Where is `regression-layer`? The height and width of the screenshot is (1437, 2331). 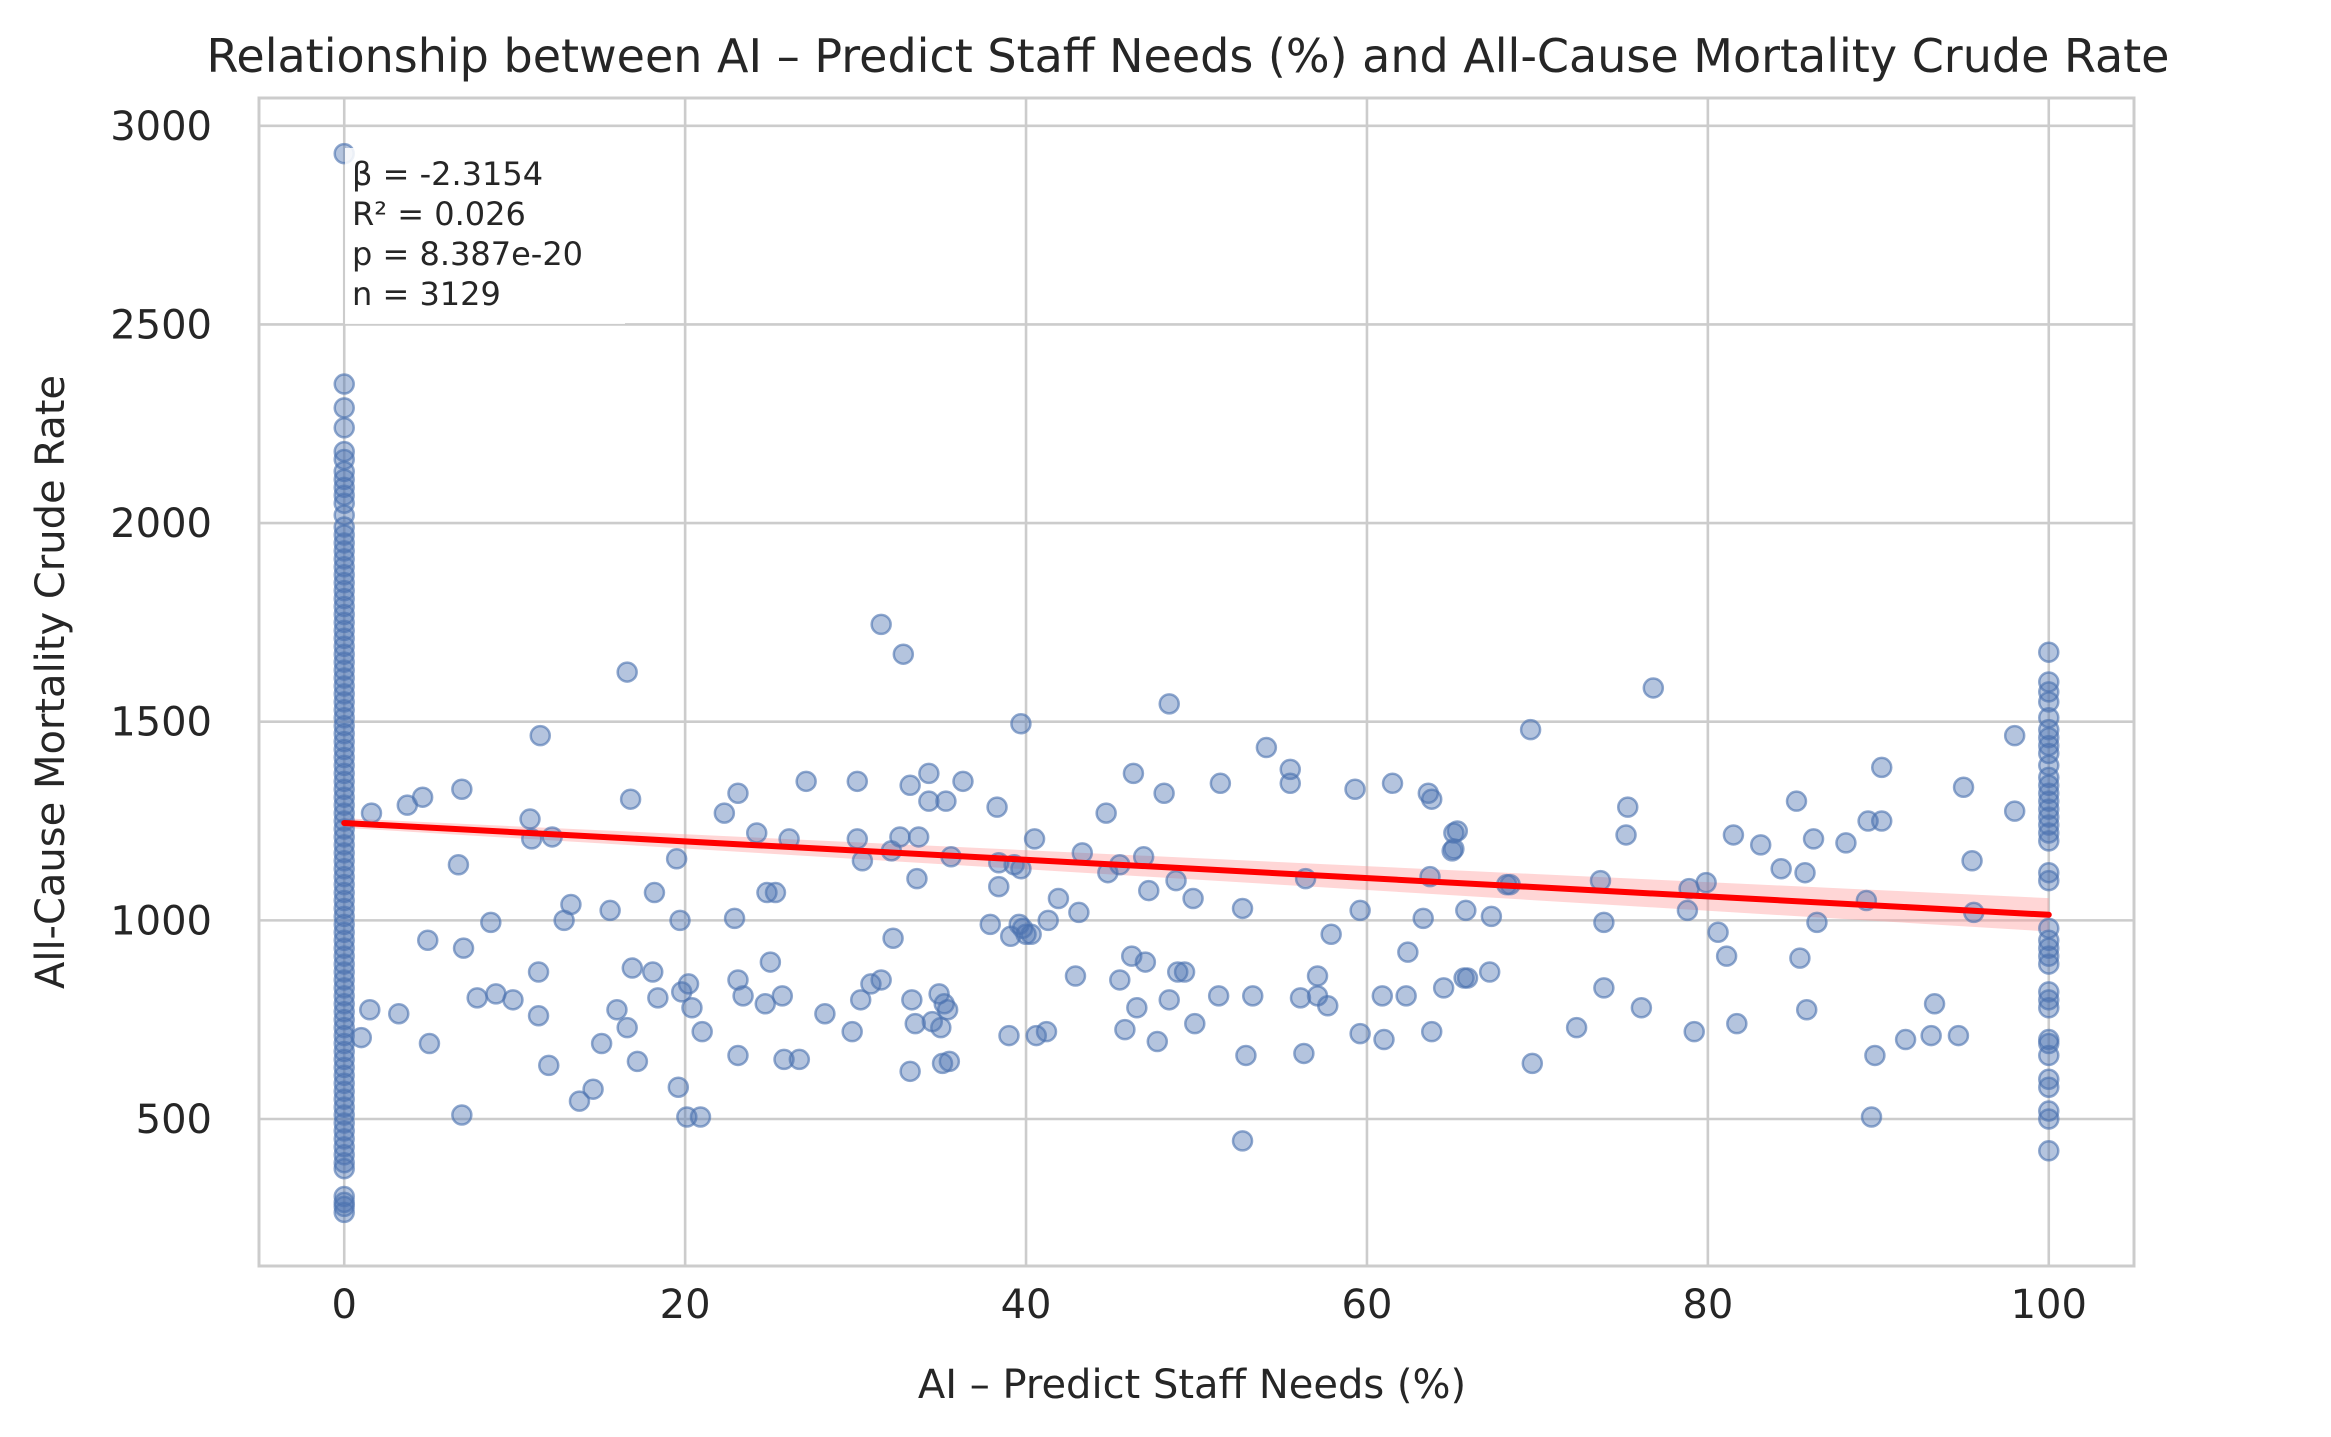 regression-layer is located at coordinates (1196, 869).